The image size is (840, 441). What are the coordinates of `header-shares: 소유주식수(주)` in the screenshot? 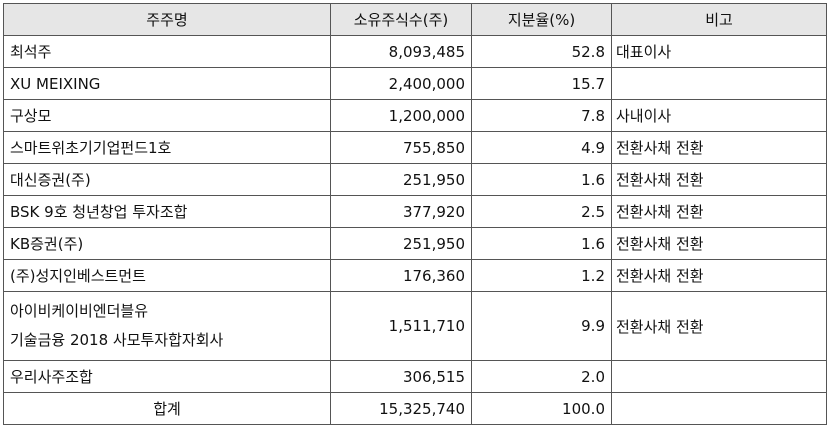 It's located at (401, 19).